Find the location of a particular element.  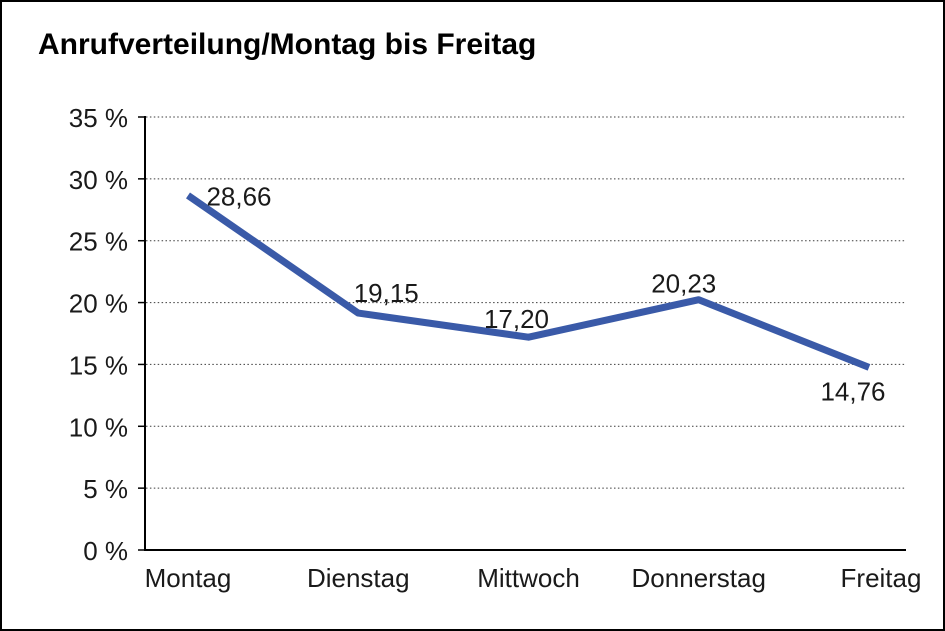

x-axis-label: Mittwoch is located at coordinates (528, 578).